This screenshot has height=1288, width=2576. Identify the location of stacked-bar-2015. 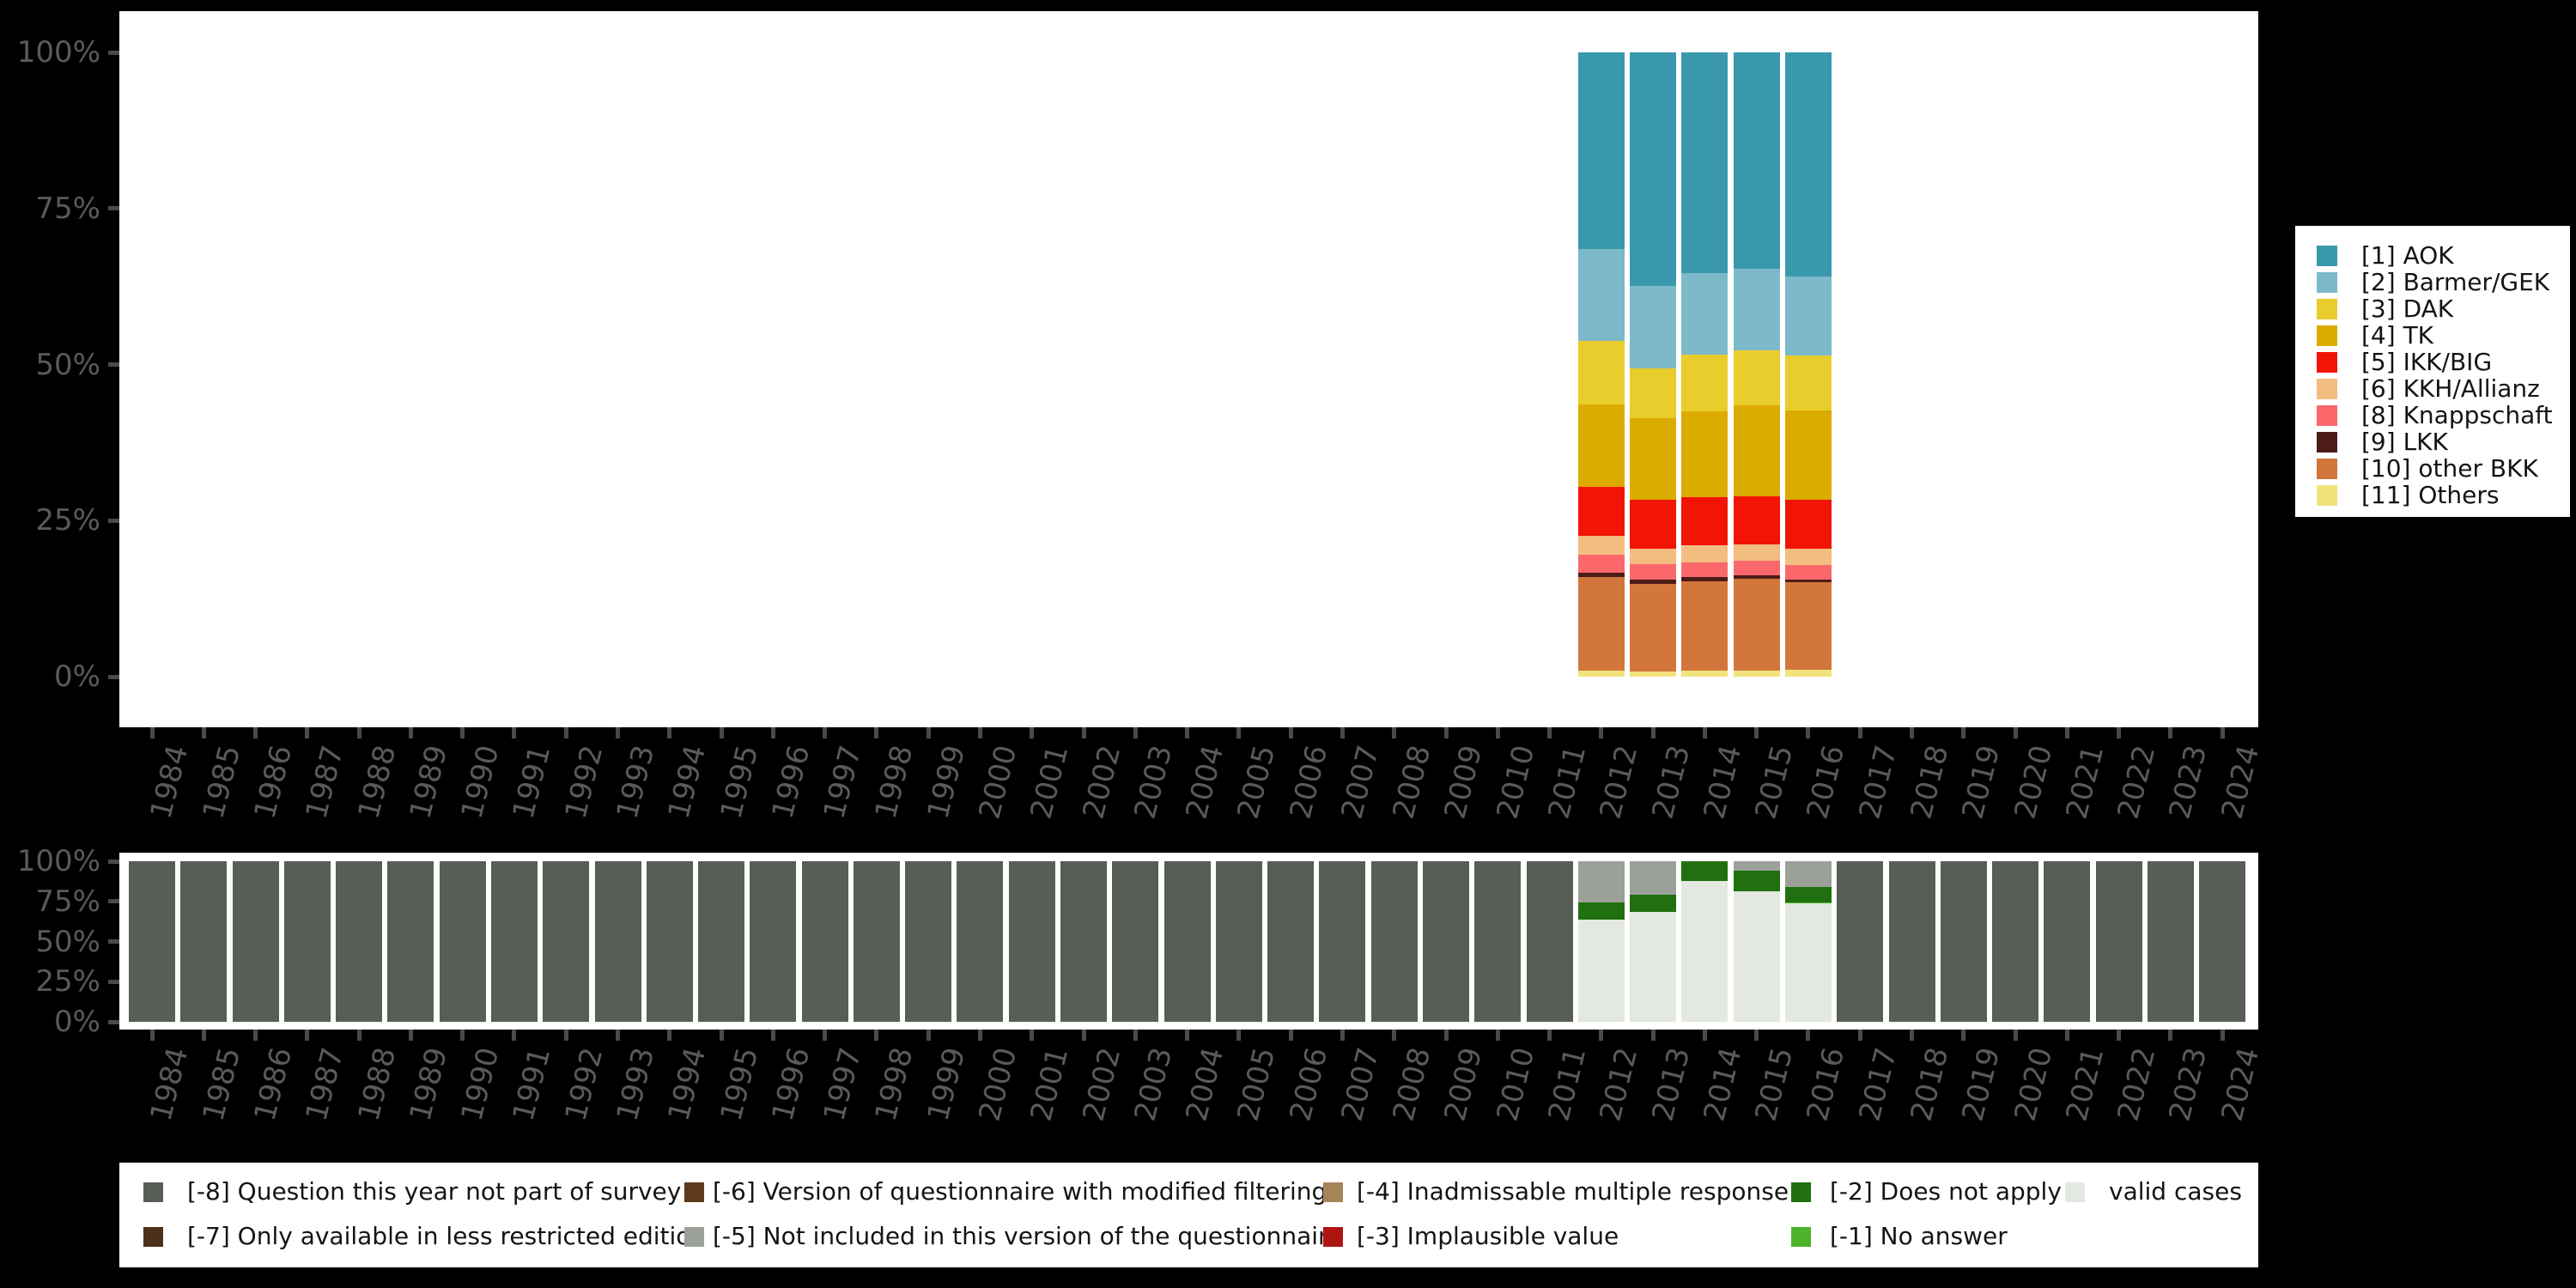
(1756, 365).